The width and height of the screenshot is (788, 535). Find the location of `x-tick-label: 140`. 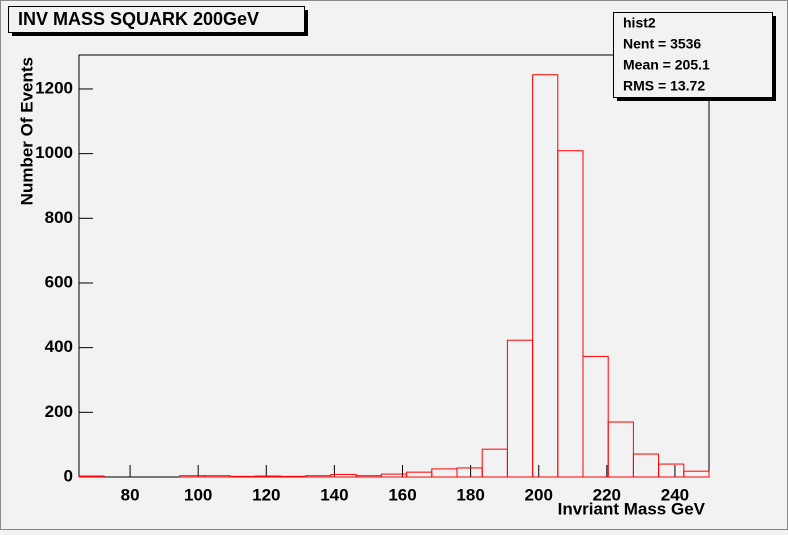

x-tick-label: 140 is located at coordinates (334, 494).